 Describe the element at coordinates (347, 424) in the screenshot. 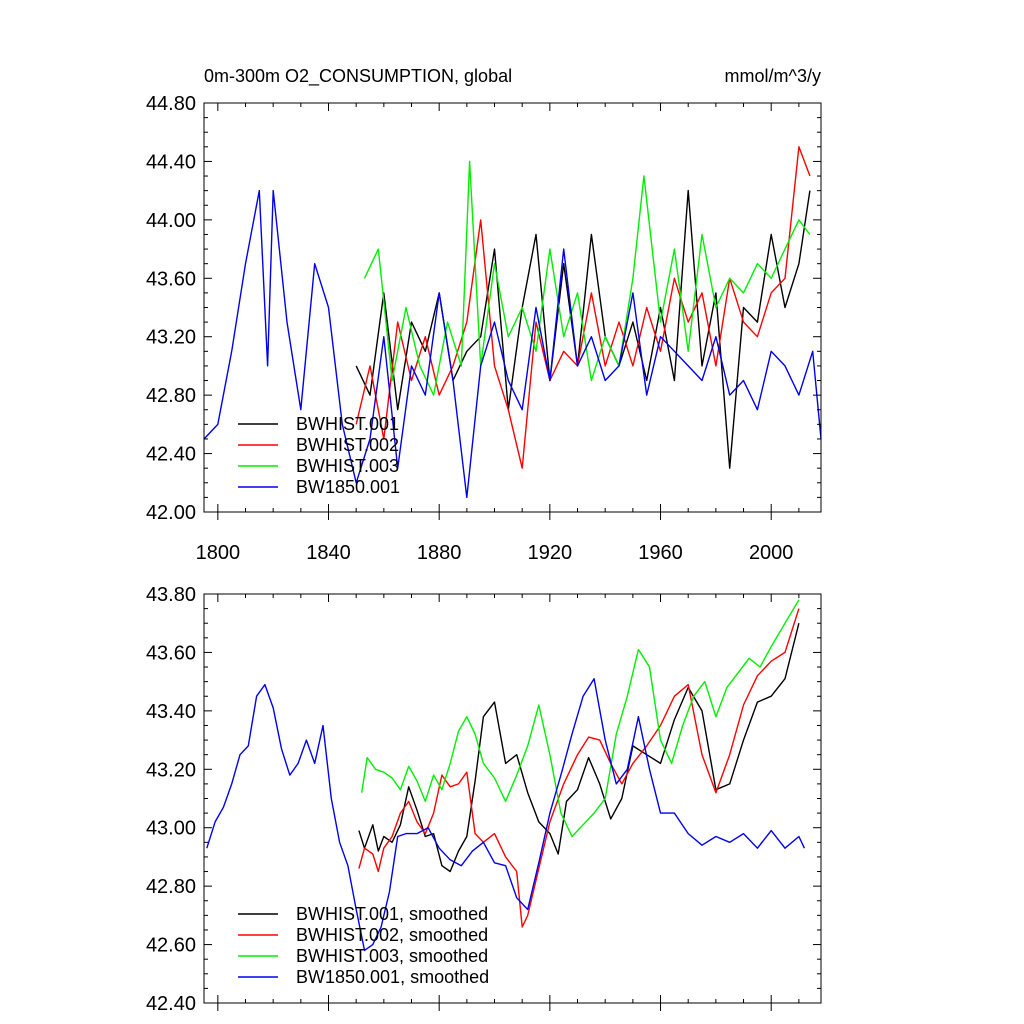

I see `top-chart-legend-label-1: BWHIST.001` at that location.